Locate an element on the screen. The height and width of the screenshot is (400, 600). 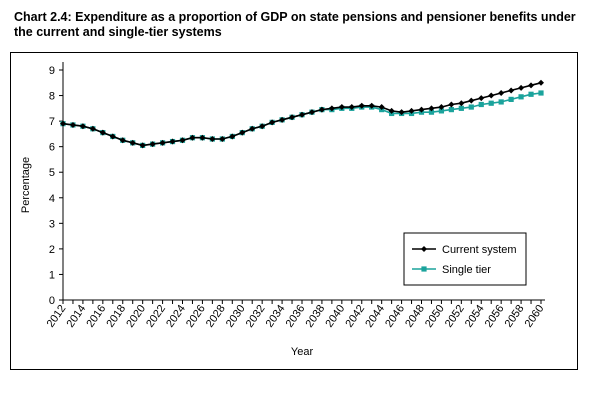
x-tick-label: 2034 is located at coordinates (276, 316).